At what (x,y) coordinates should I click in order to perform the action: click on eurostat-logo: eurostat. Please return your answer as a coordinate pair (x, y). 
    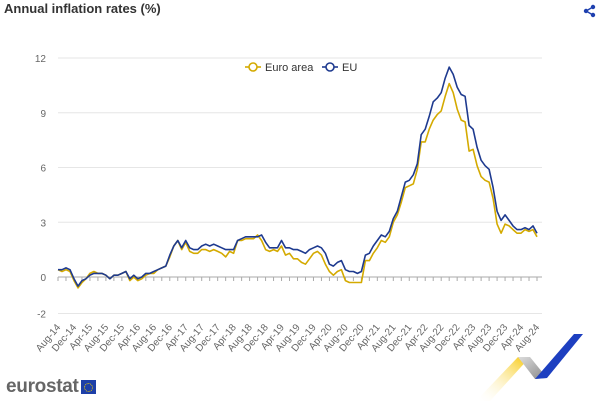
    Looking at the image, I should click on (51, 387).